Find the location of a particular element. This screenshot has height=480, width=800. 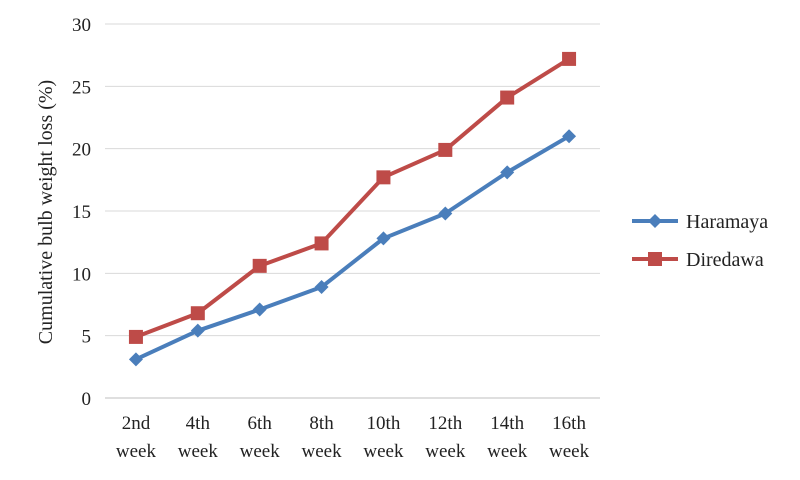

legend-item-haramaya: Haramaya is located at coordinates (700, 222).